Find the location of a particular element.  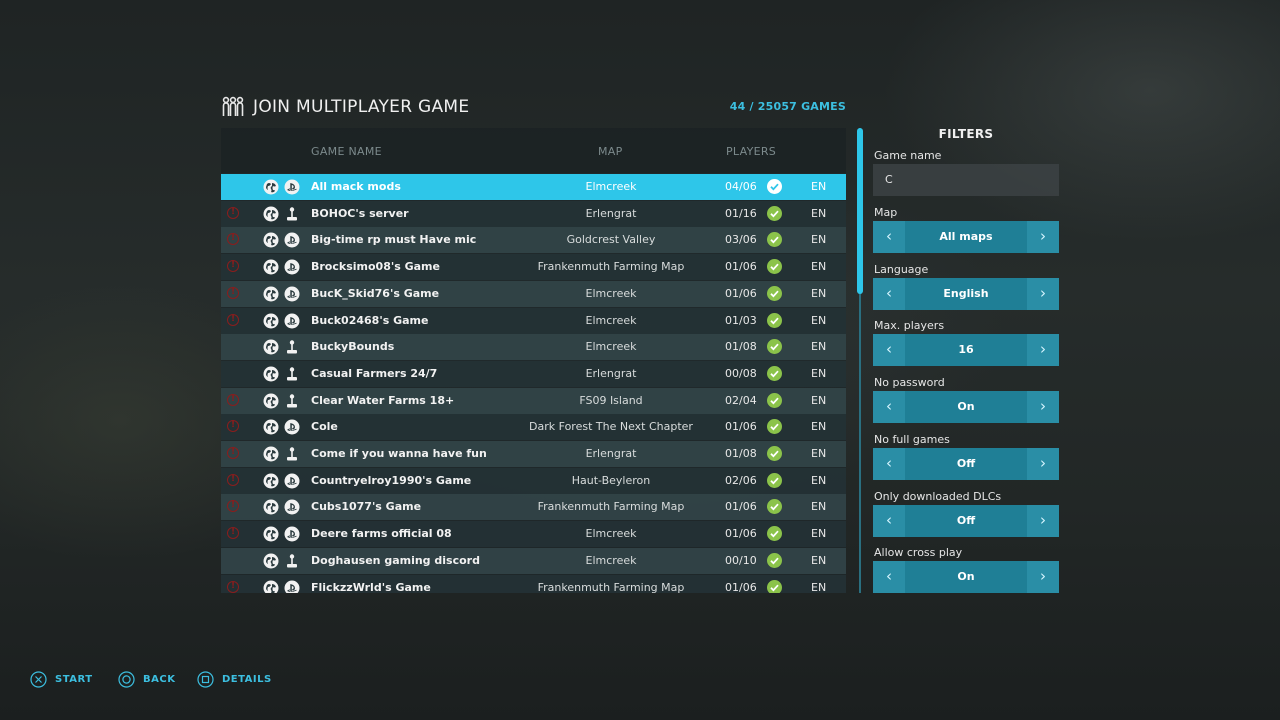

game-name: Deere farms official 08 is located at coordinates (381, 534).